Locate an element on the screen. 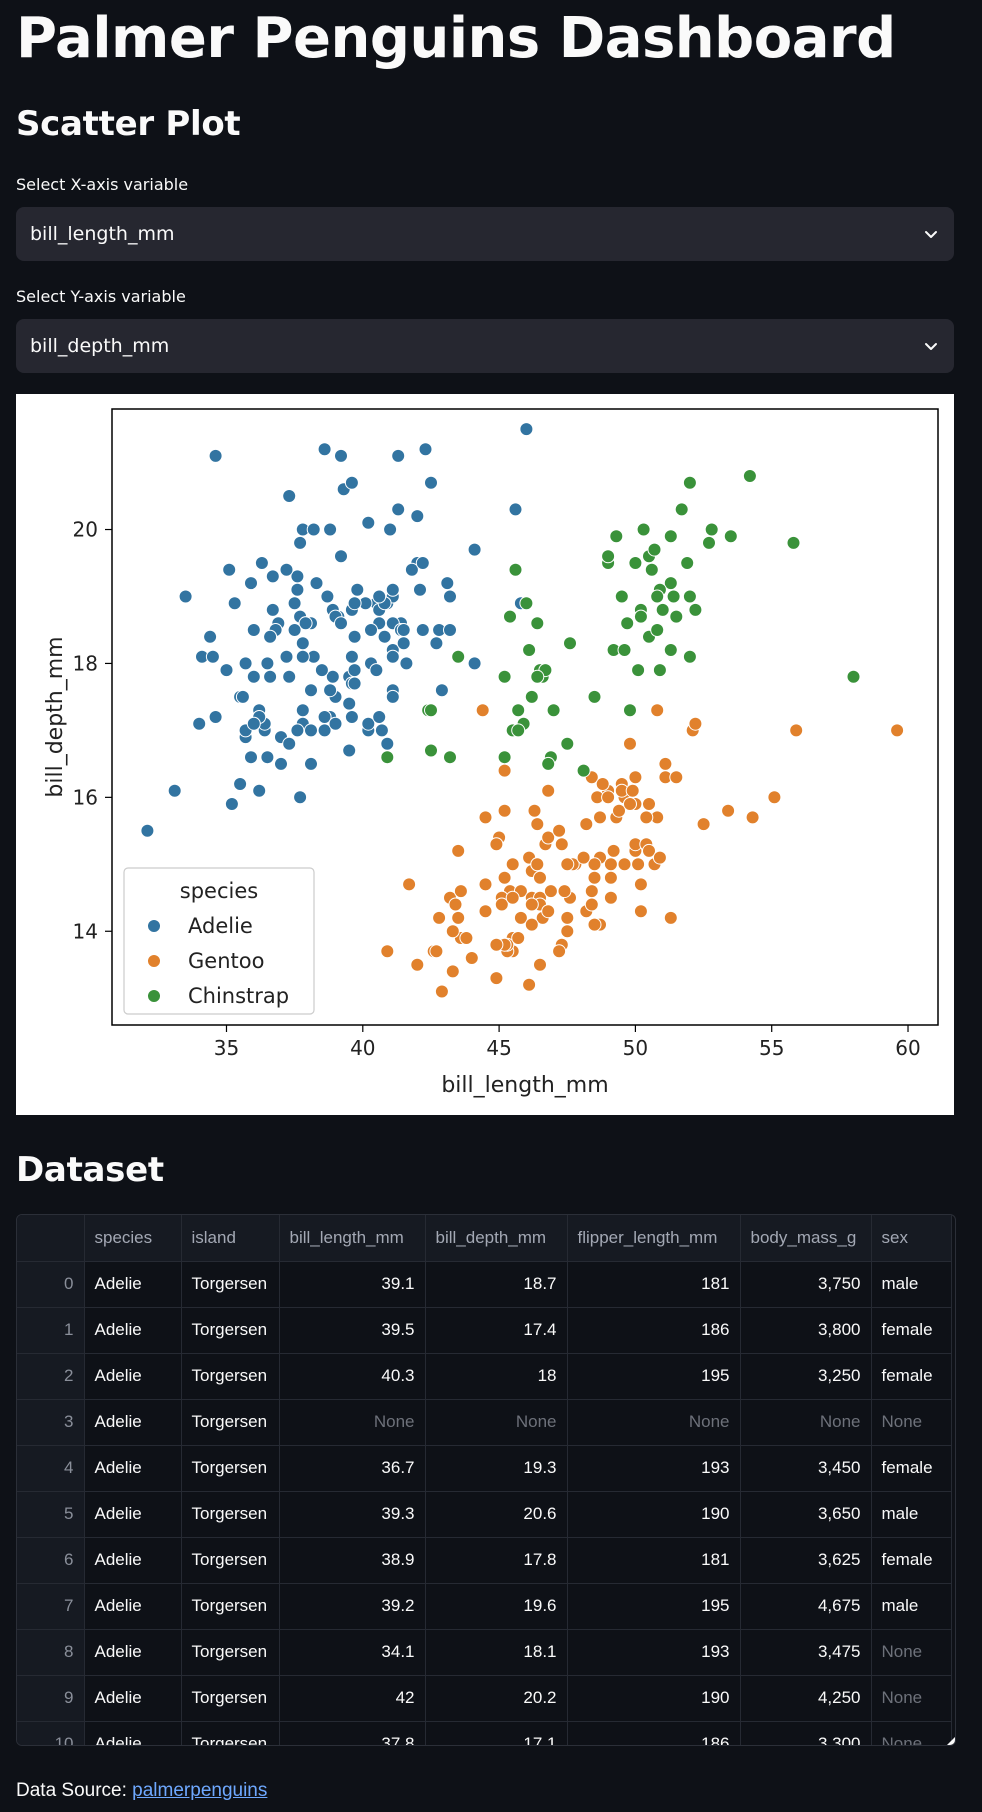 Image resolution: width=982 pixels, height=1812 pixels. table-cell: 39.2 is located at coordinates (352, 1606).